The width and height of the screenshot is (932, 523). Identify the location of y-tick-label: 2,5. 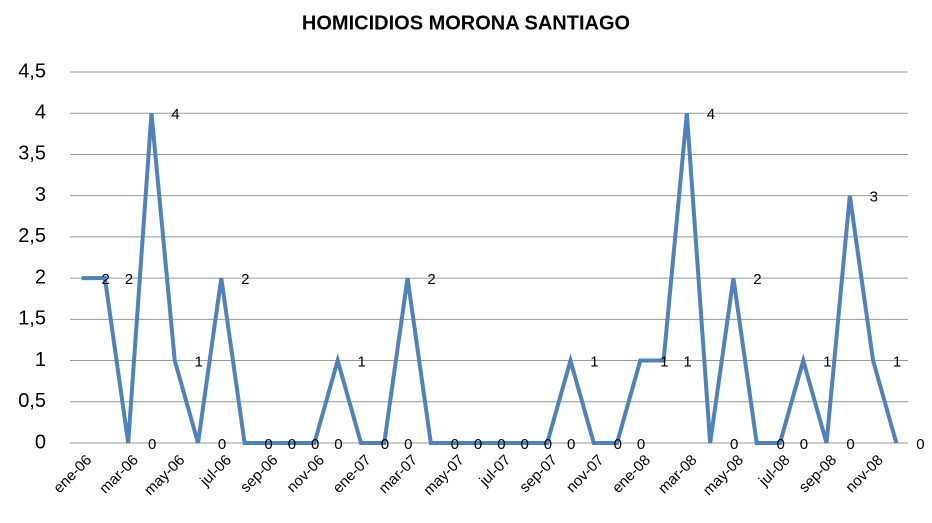
(32, 236).